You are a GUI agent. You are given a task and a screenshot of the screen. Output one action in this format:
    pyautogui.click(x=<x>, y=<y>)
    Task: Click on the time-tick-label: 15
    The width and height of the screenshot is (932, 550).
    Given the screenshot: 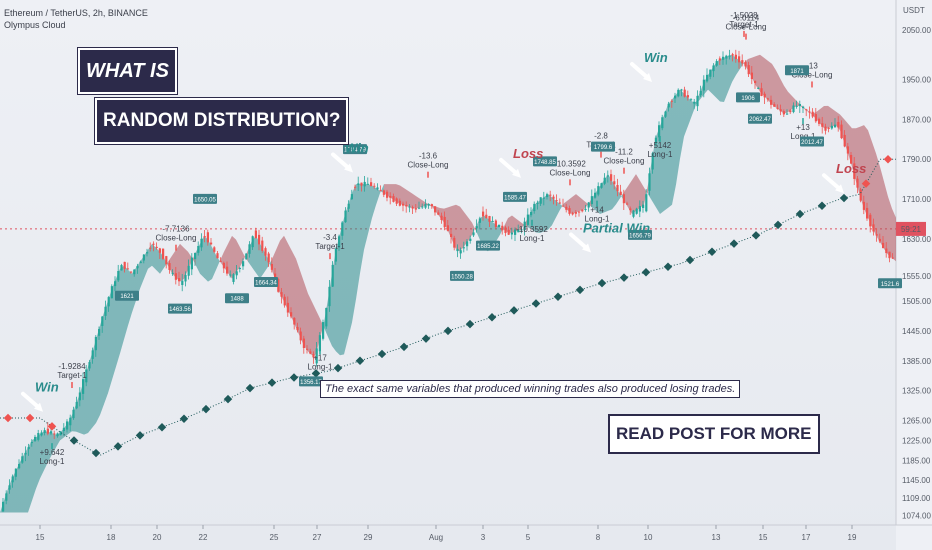 What is the action you would take?
    pyautogui.click(x=763, y=537)
    